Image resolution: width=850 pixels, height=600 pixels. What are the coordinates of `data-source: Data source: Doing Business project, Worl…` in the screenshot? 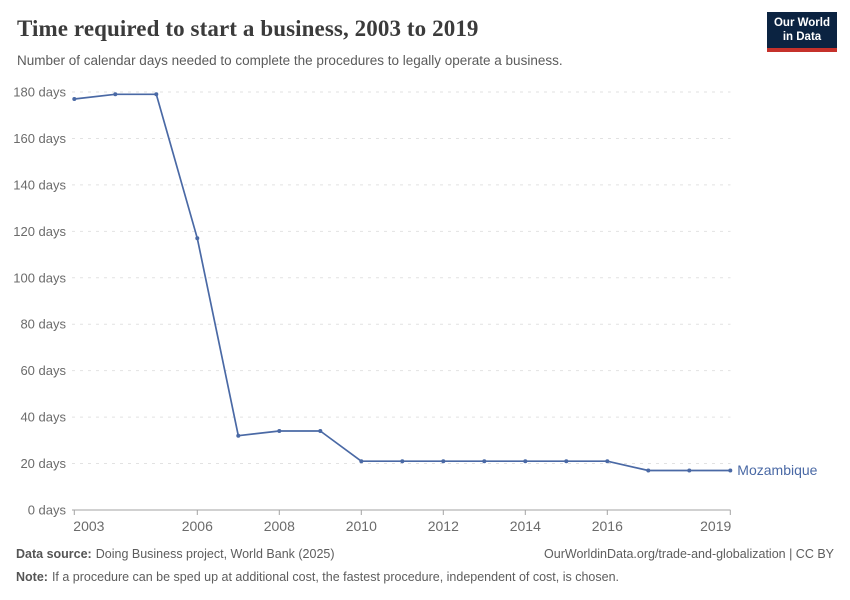 It's located at (175, 554).